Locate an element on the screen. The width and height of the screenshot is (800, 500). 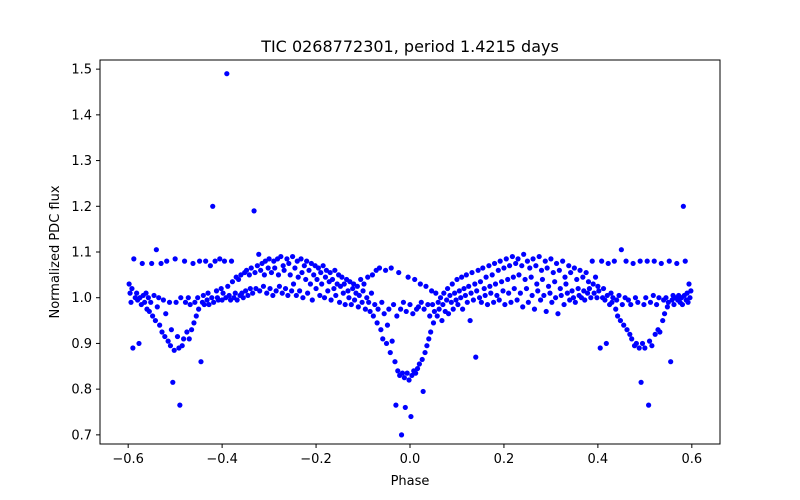
y-tick-label: 1.3 is located at coordinates (81, 161).